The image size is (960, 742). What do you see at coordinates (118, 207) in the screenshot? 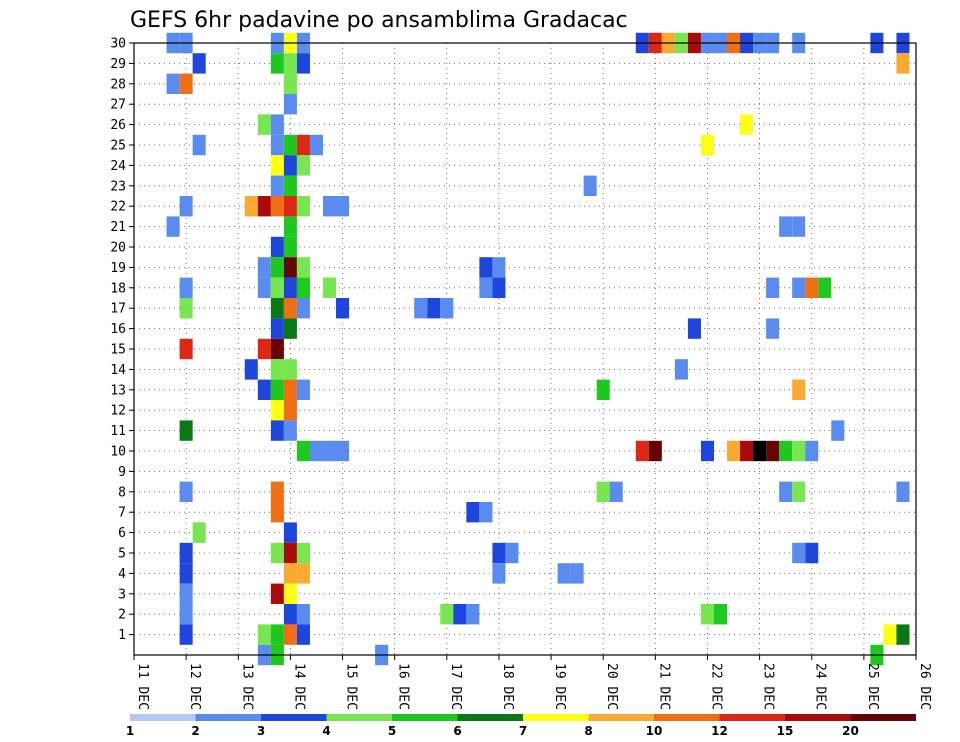
I see `y-tick-label: 22` at bounding box center [118, 207].